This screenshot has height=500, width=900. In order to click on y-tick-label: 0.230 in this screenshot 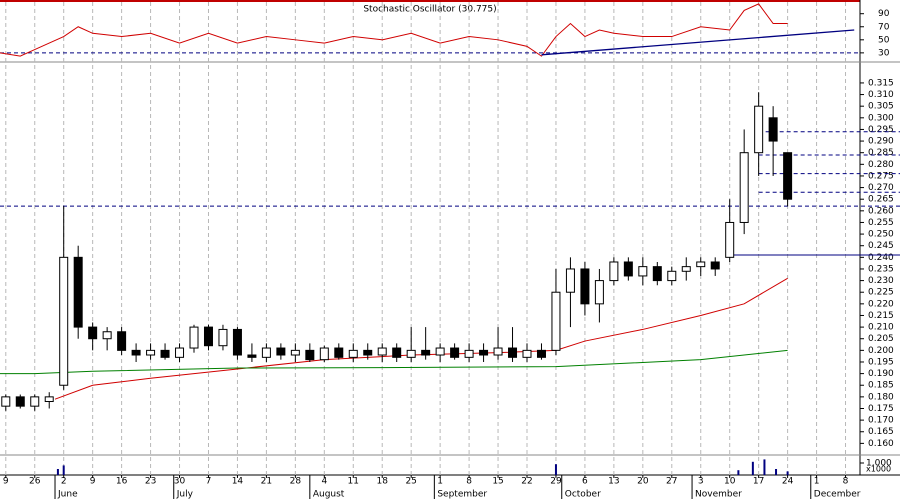, I will do `click(881, 281)`.